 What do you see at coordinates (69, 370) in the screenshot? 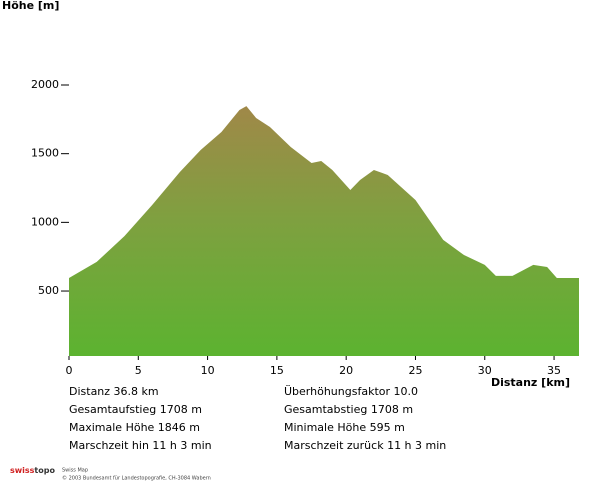
I see `x-tick-label: 0` at bounding box center [69, 370].